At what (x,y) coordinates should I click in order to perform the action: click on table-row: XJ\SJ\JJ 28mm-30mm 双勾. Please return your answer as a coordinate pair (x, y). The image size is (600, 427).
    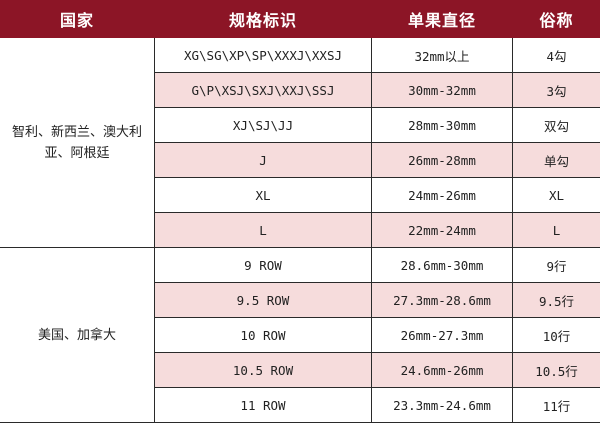
    Looking at the image, I should click on (300, 125).